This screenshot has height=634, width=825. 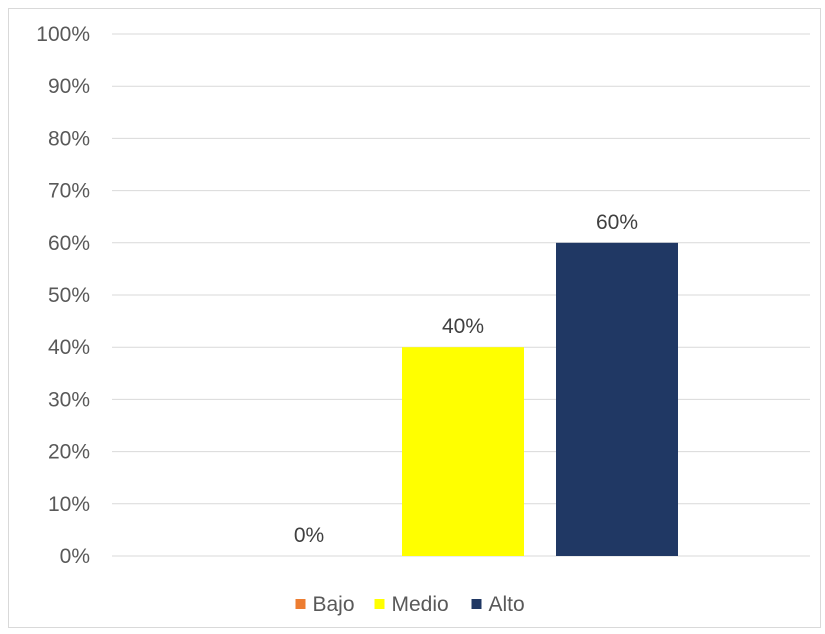 I want to click on y-tick-label: 100%, so click(x=63, y=34).